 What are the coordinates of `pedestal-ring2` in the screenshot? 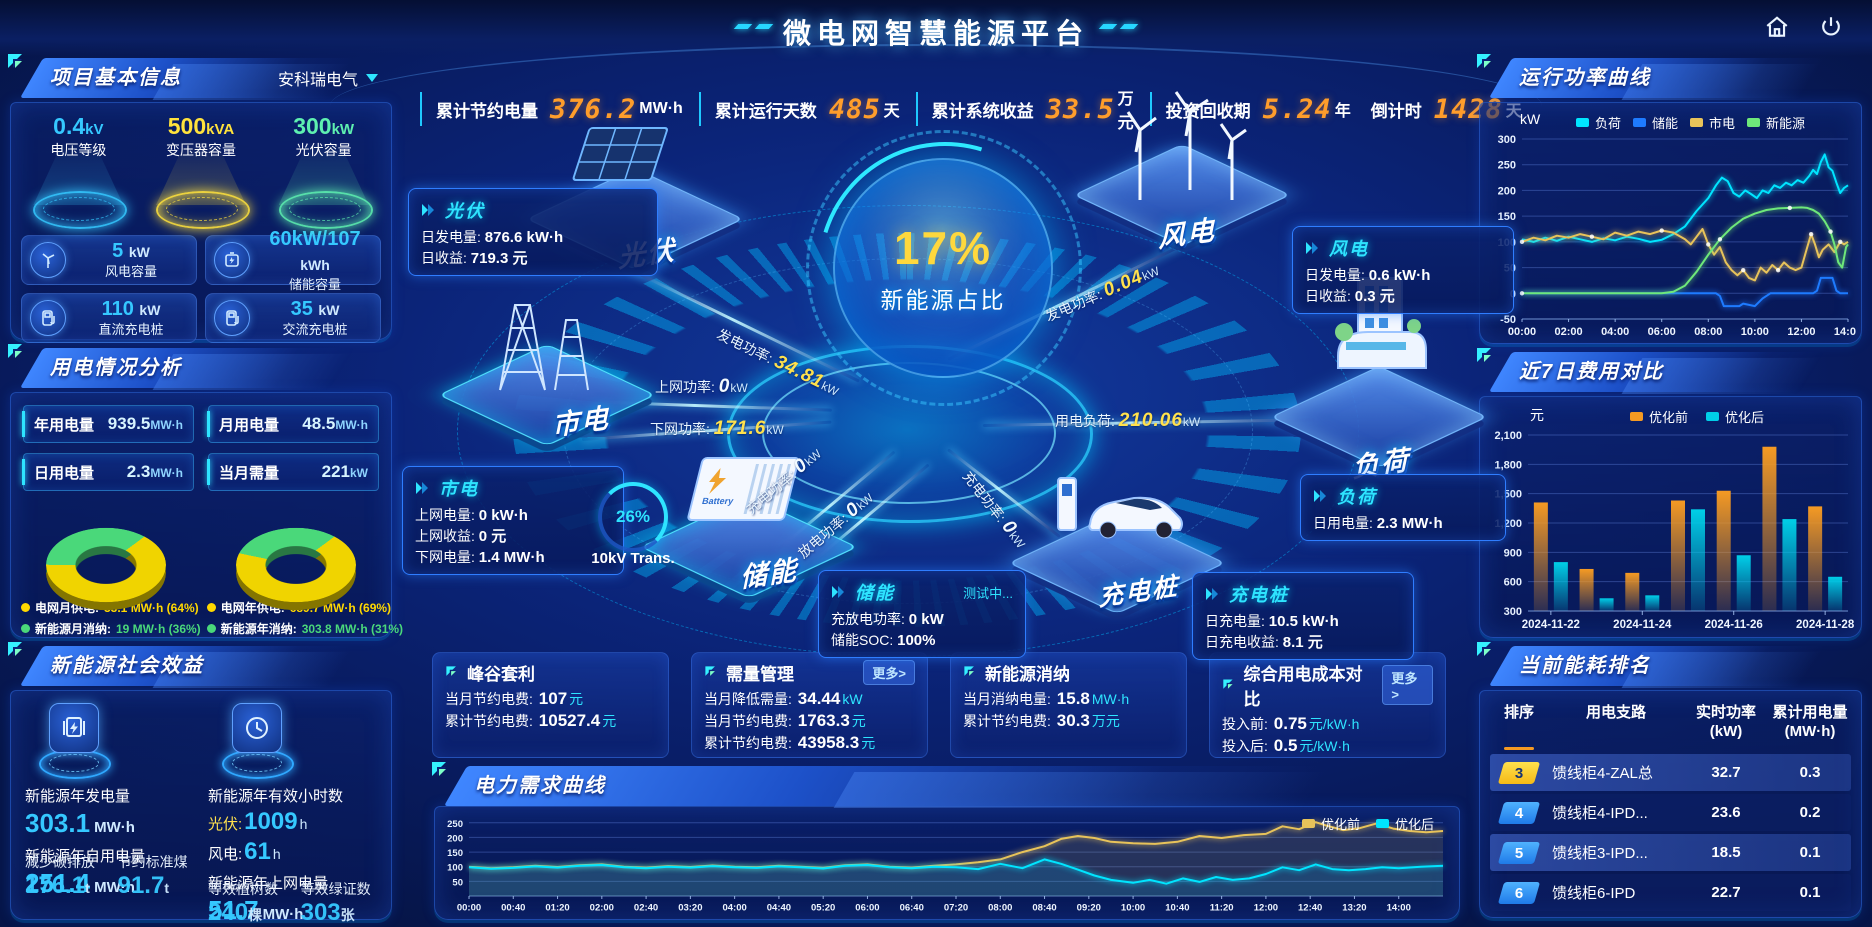 It's located at (201, 209).